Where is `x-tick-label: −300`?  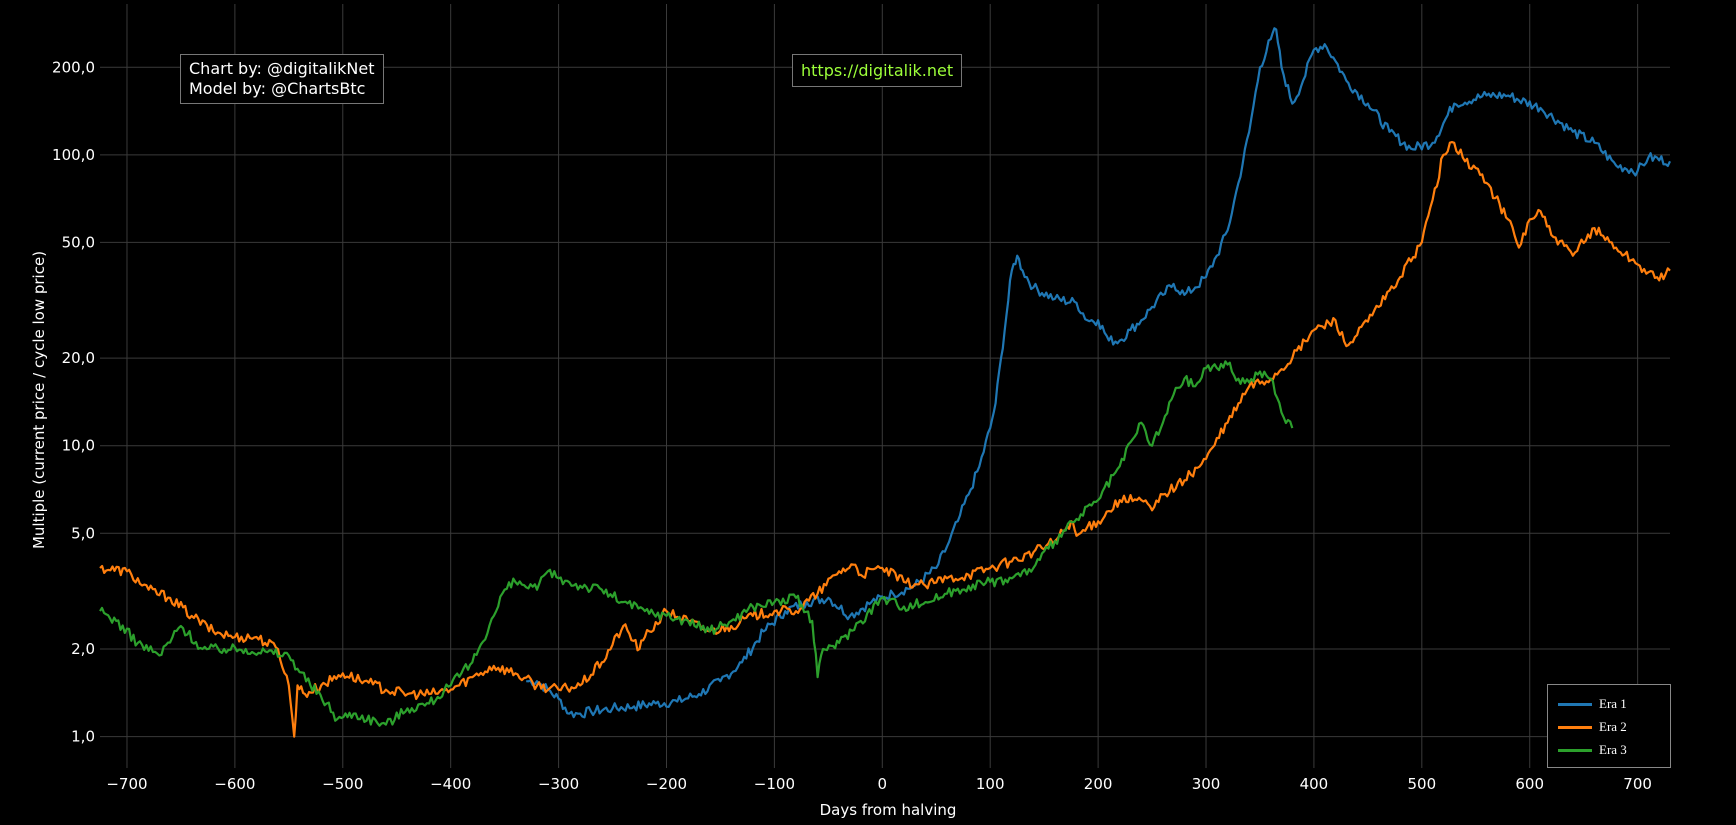
x-tick-label: −300 is located at coordinates (558, 784).